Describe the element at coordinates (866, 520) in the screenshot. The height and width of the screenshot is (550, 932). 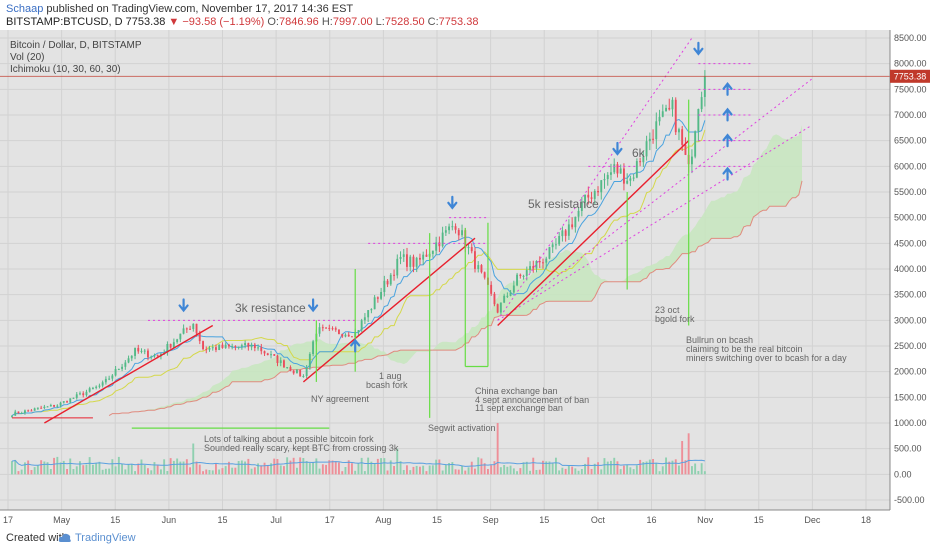
I see `x-tick-label: 18` at that location.